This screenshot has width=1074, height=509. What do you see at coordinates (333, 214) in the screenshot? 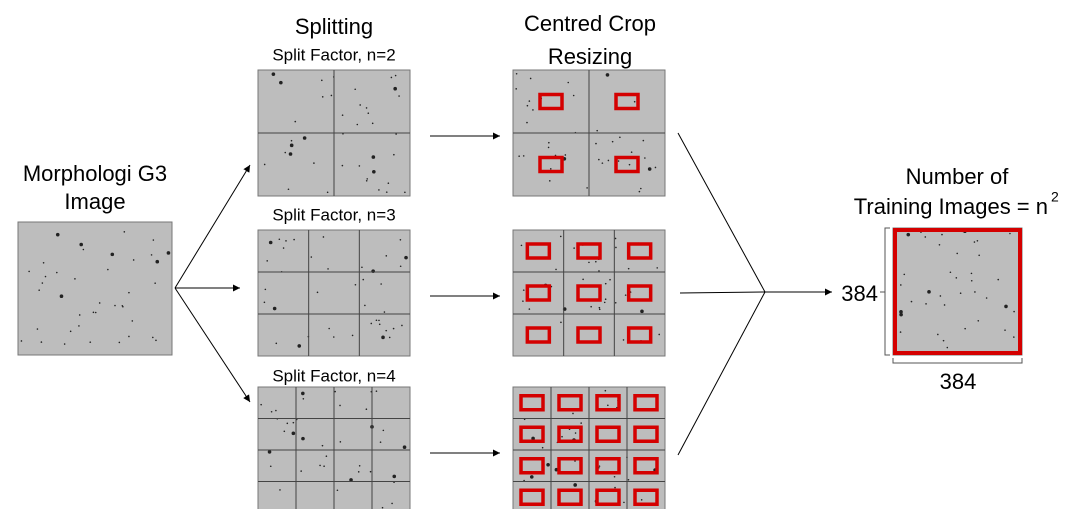
I see `split-label: Split Factor, n=3` at bounding box center [333, 214].